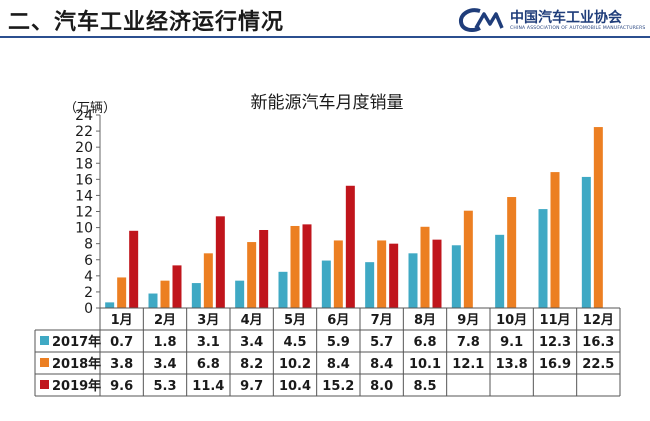 Image resolution: width=650 pixels, height=421 pixels. What do you see at coordinates (382, 274) in the screenshot?
I see `bar-2018年-7月` at bounding box center [382, 274].